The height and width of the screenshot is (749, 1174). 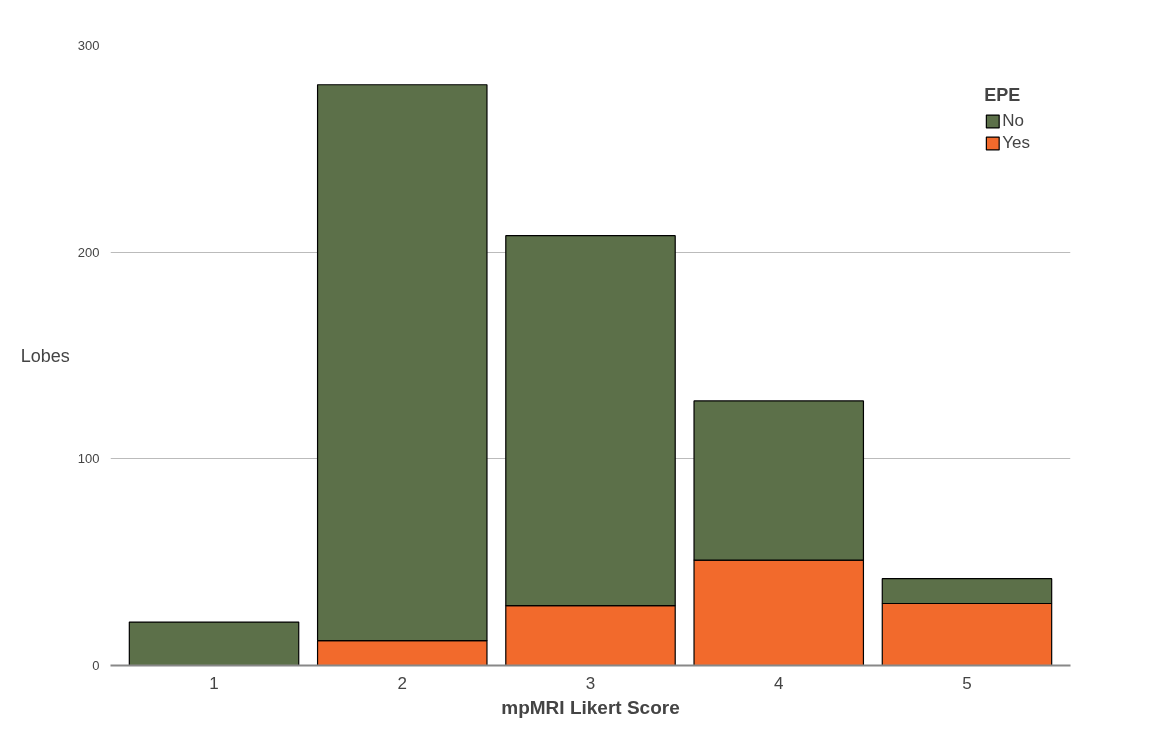 What do you see at coordinates (1013, 121) in the screenshot?
I see `legend-label: No` at bounding box center [1013, 121].